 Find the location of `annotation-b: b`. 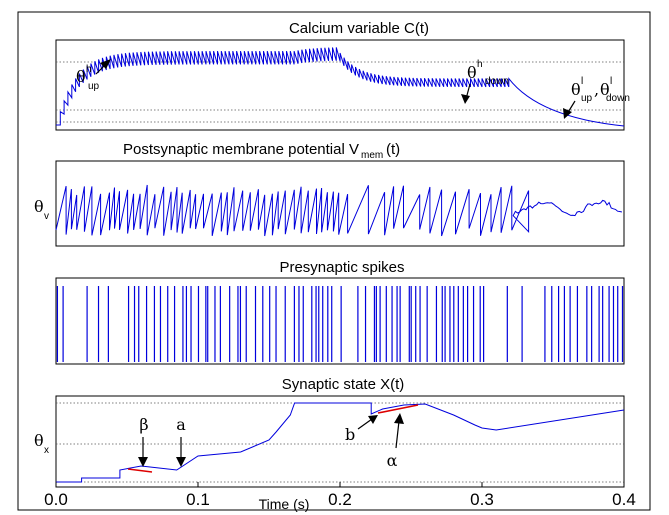

annotation-b: b is located at coordinates (361, 429).